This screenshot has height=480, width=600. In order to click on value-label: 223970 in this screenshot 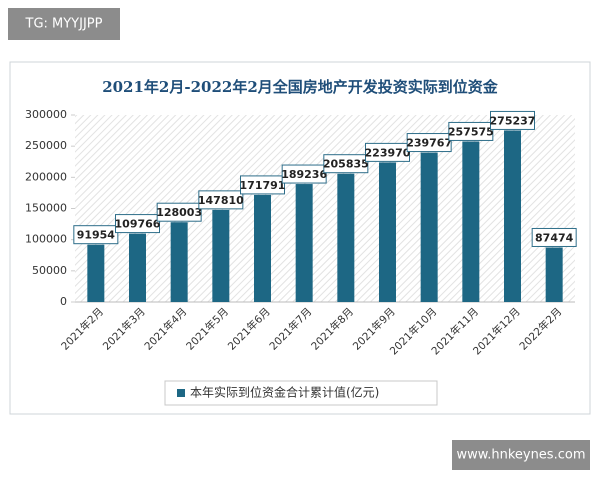, I will do `click(388, 152)`.